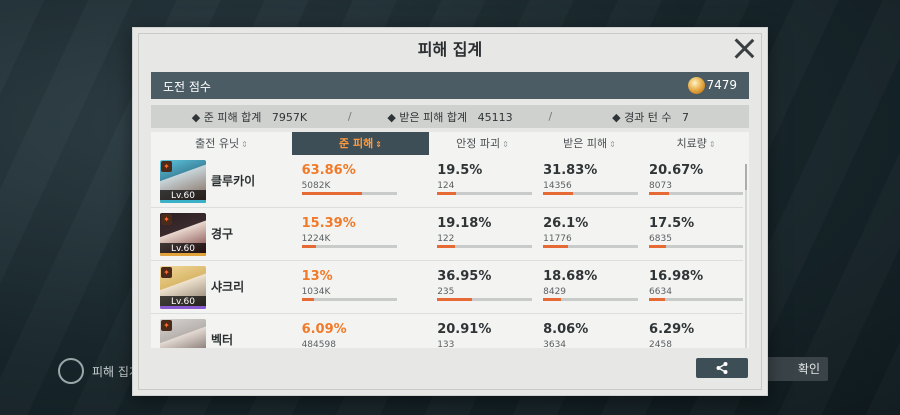  What do you see at coordinates (221, 287) in the screenshot?
I see `unit-cell: ✦ Lv.60 샤크리` at bounding box center [221, 287].